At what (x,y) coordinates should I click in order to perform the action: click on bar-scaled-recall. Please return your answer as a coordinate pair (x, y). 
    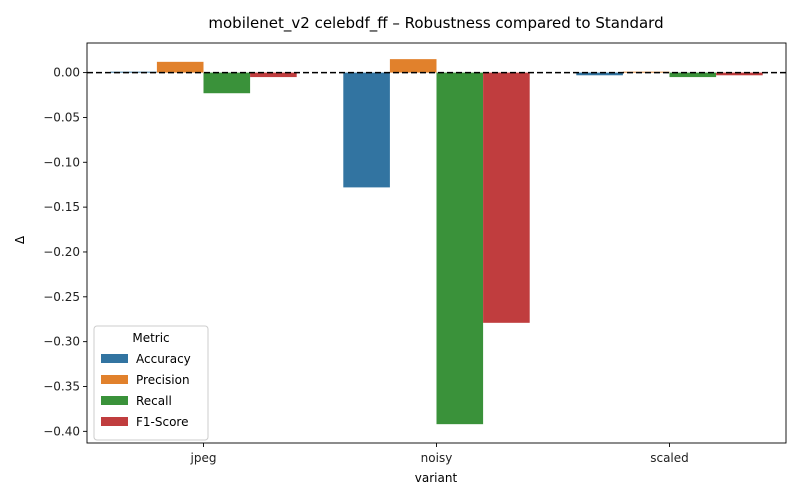
    Looking at the image, I should click on (693, 75).